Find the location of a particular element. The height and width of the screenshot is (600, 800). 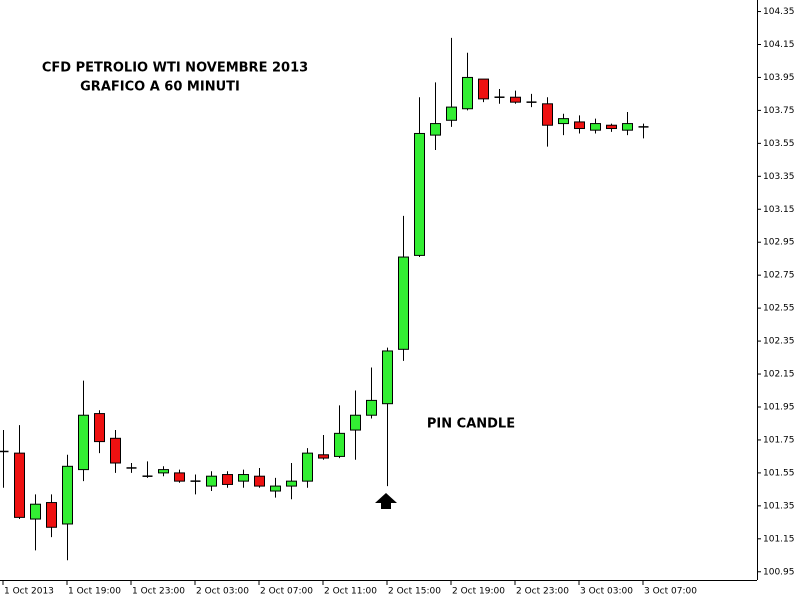

x-tick-label: 2 Oct 19:00 is located at coordinates (478, 592).